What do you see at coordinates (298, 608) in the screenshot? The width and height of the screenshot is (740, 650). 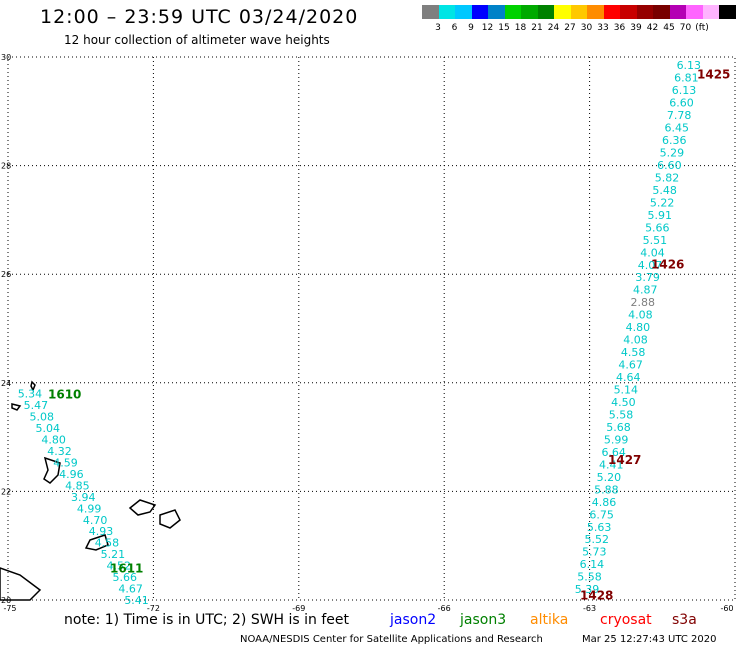 I see `lon-tick-label: -69` at bounding box center [298, 608].